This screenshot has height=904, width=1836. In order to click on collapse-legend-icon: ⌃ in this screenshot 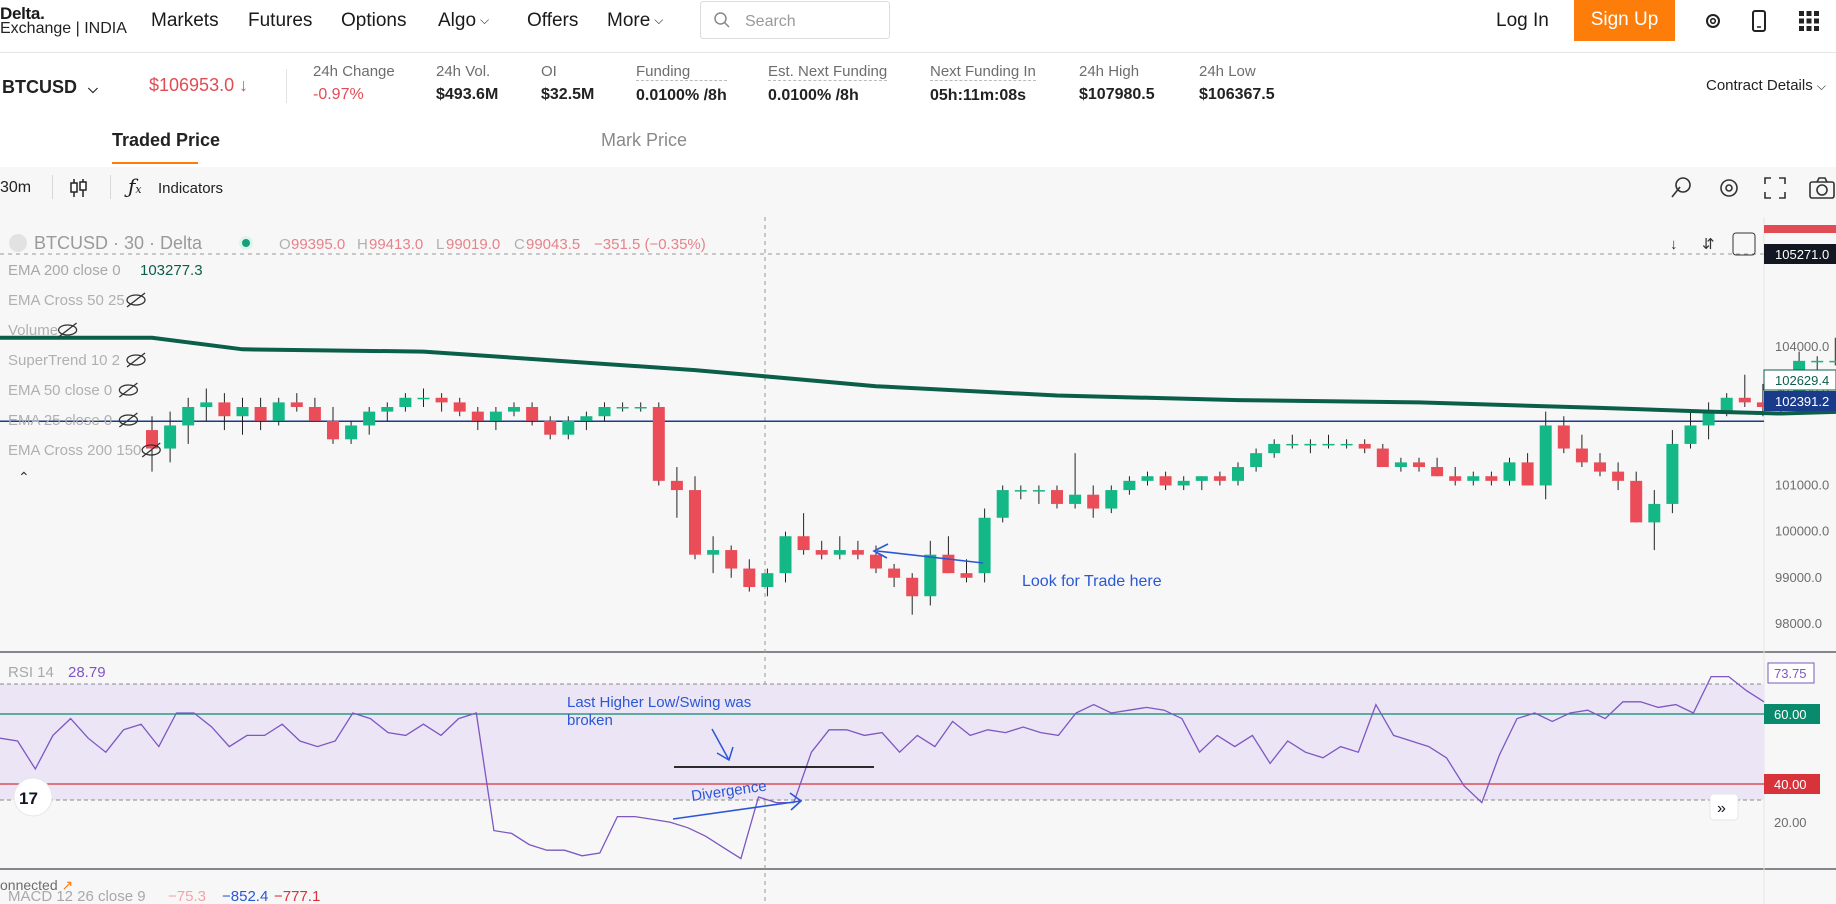, I will do `click(24, 477)`.